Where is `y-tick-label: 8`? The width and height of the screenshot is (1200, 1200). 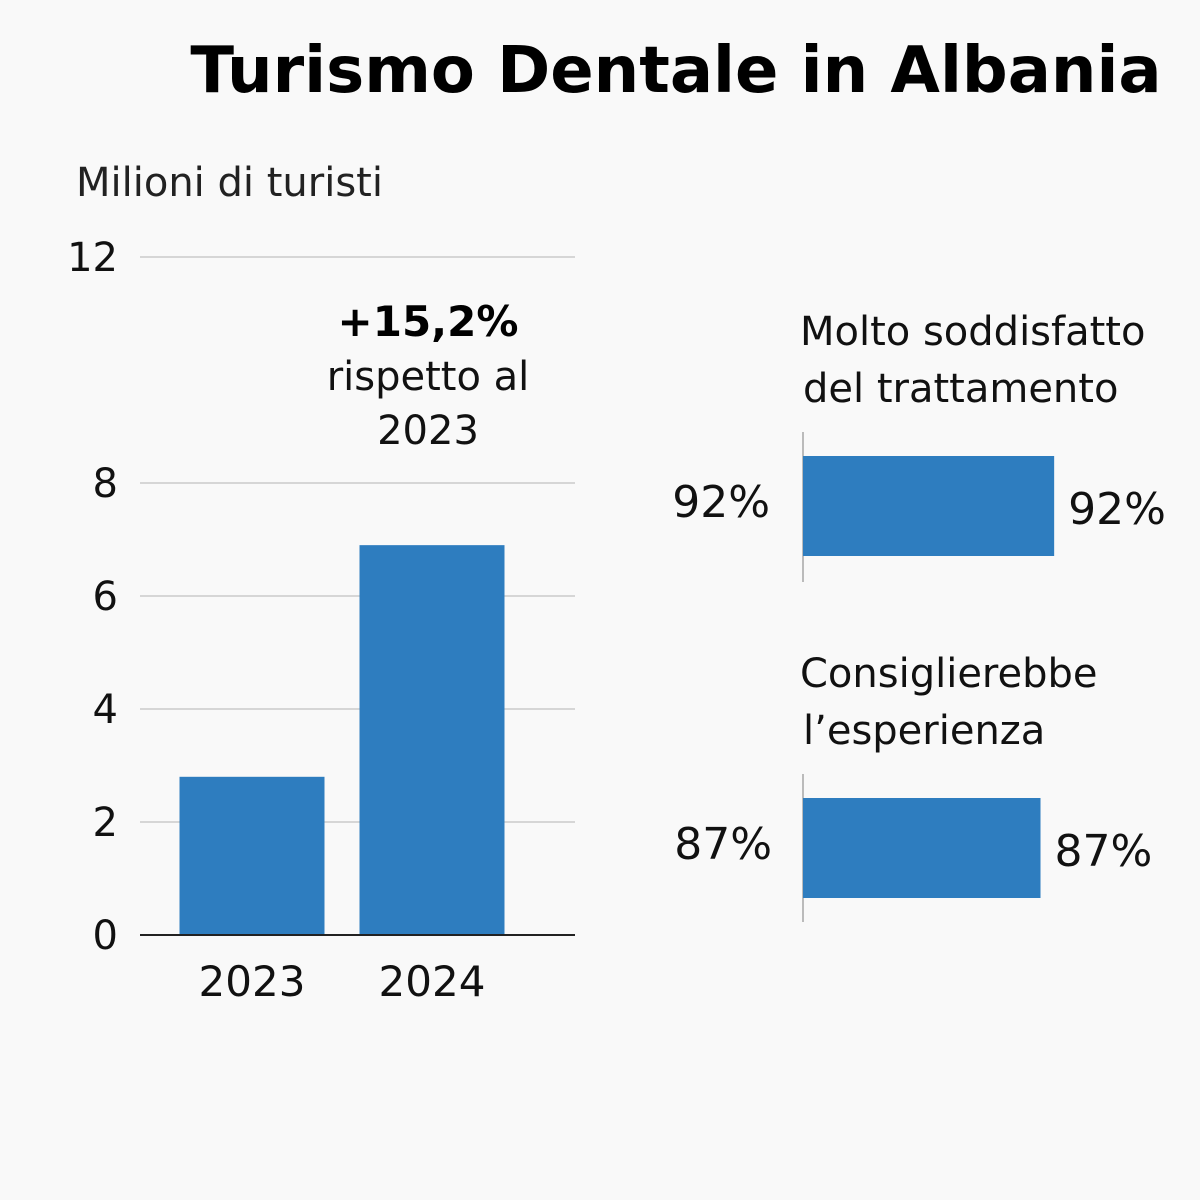
y-tick-label: 8 is located at coordinates (105, 484).